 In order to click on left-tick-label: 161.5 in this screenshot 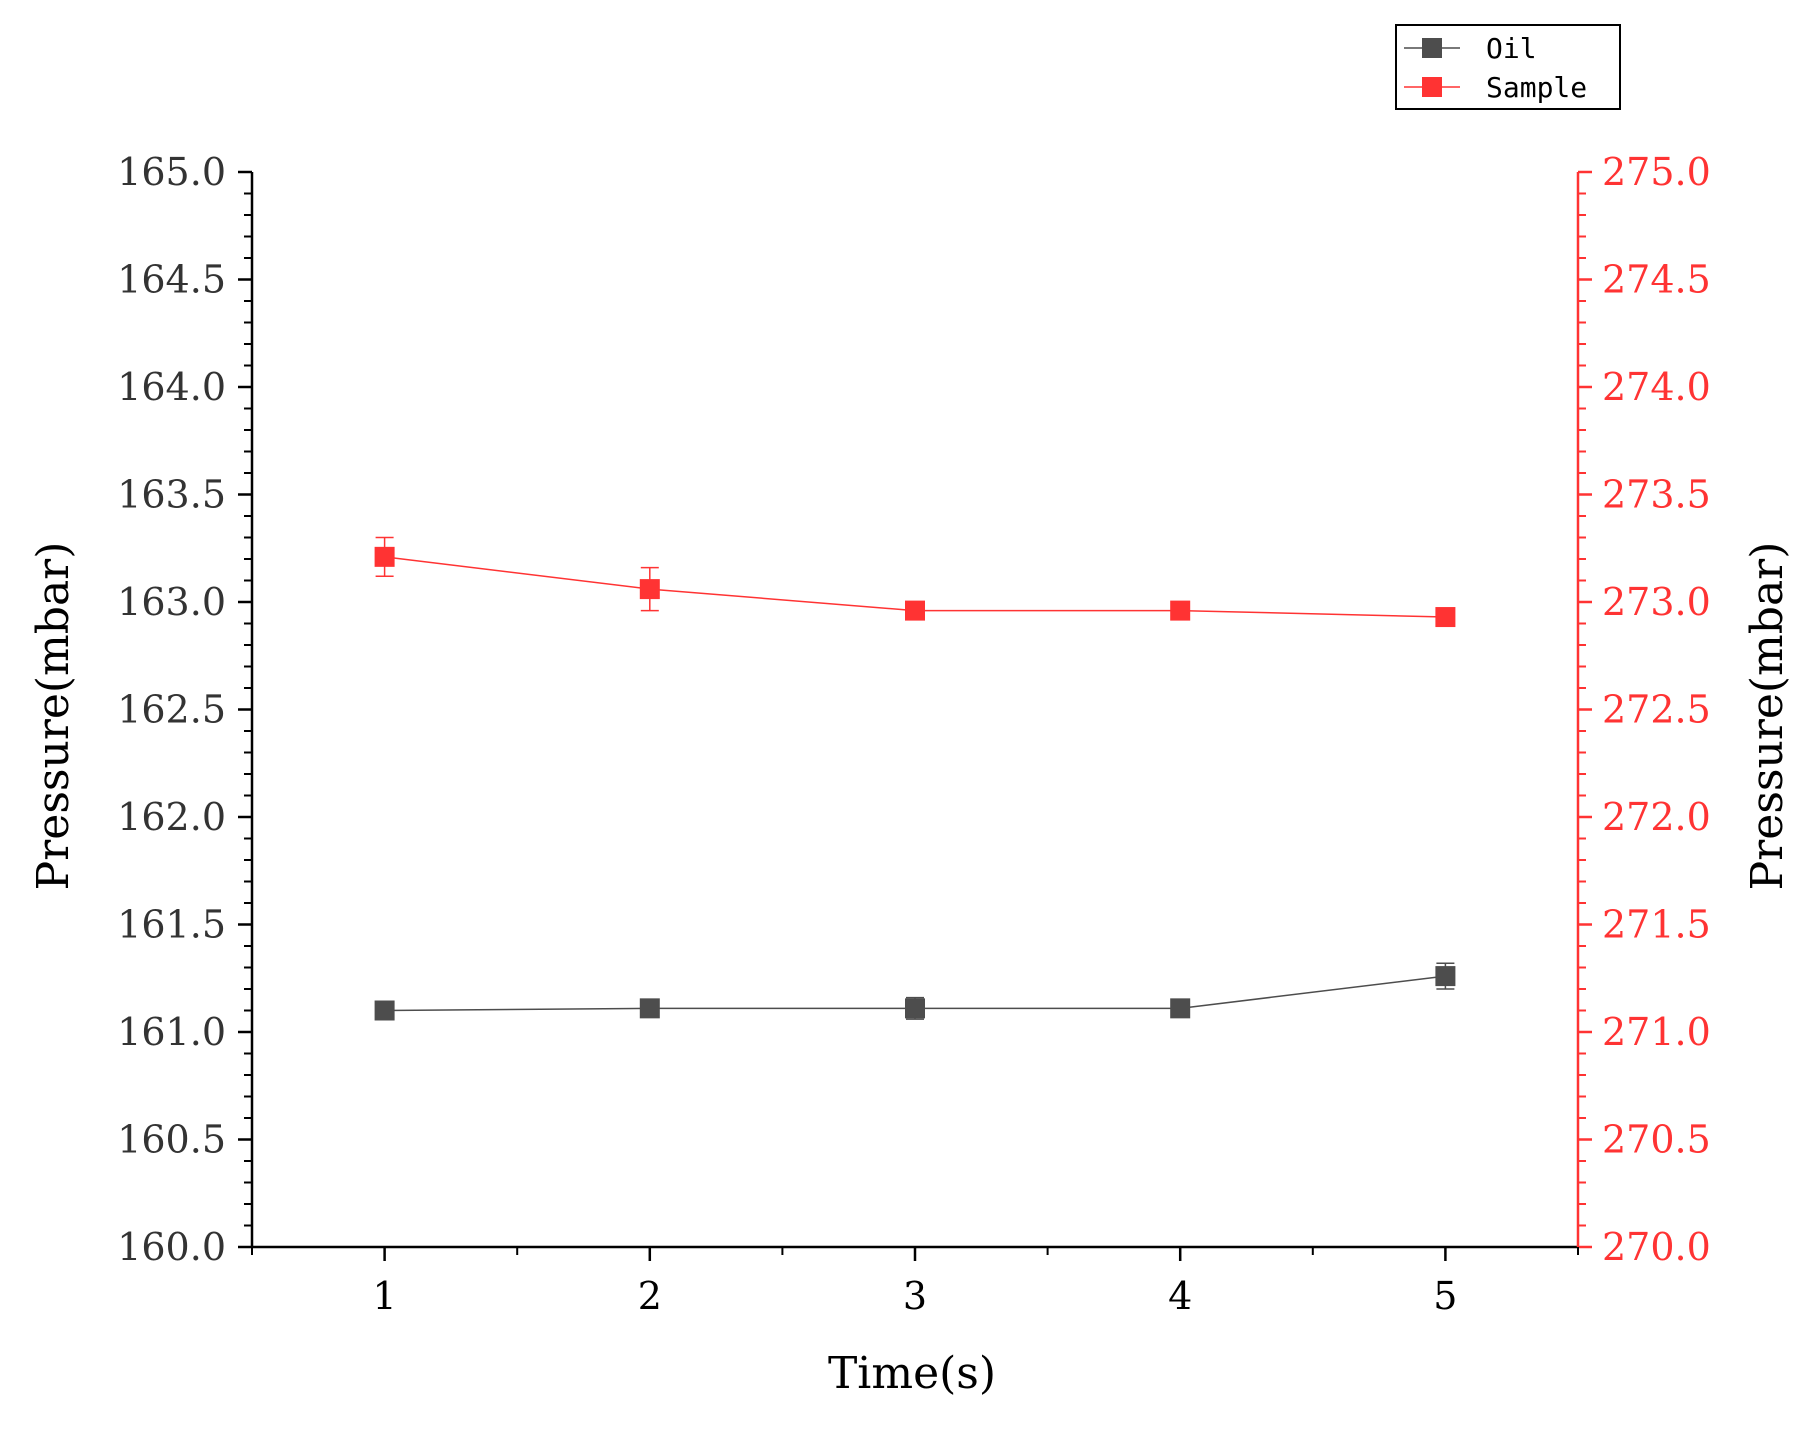, I will do `click(171, 925)`.